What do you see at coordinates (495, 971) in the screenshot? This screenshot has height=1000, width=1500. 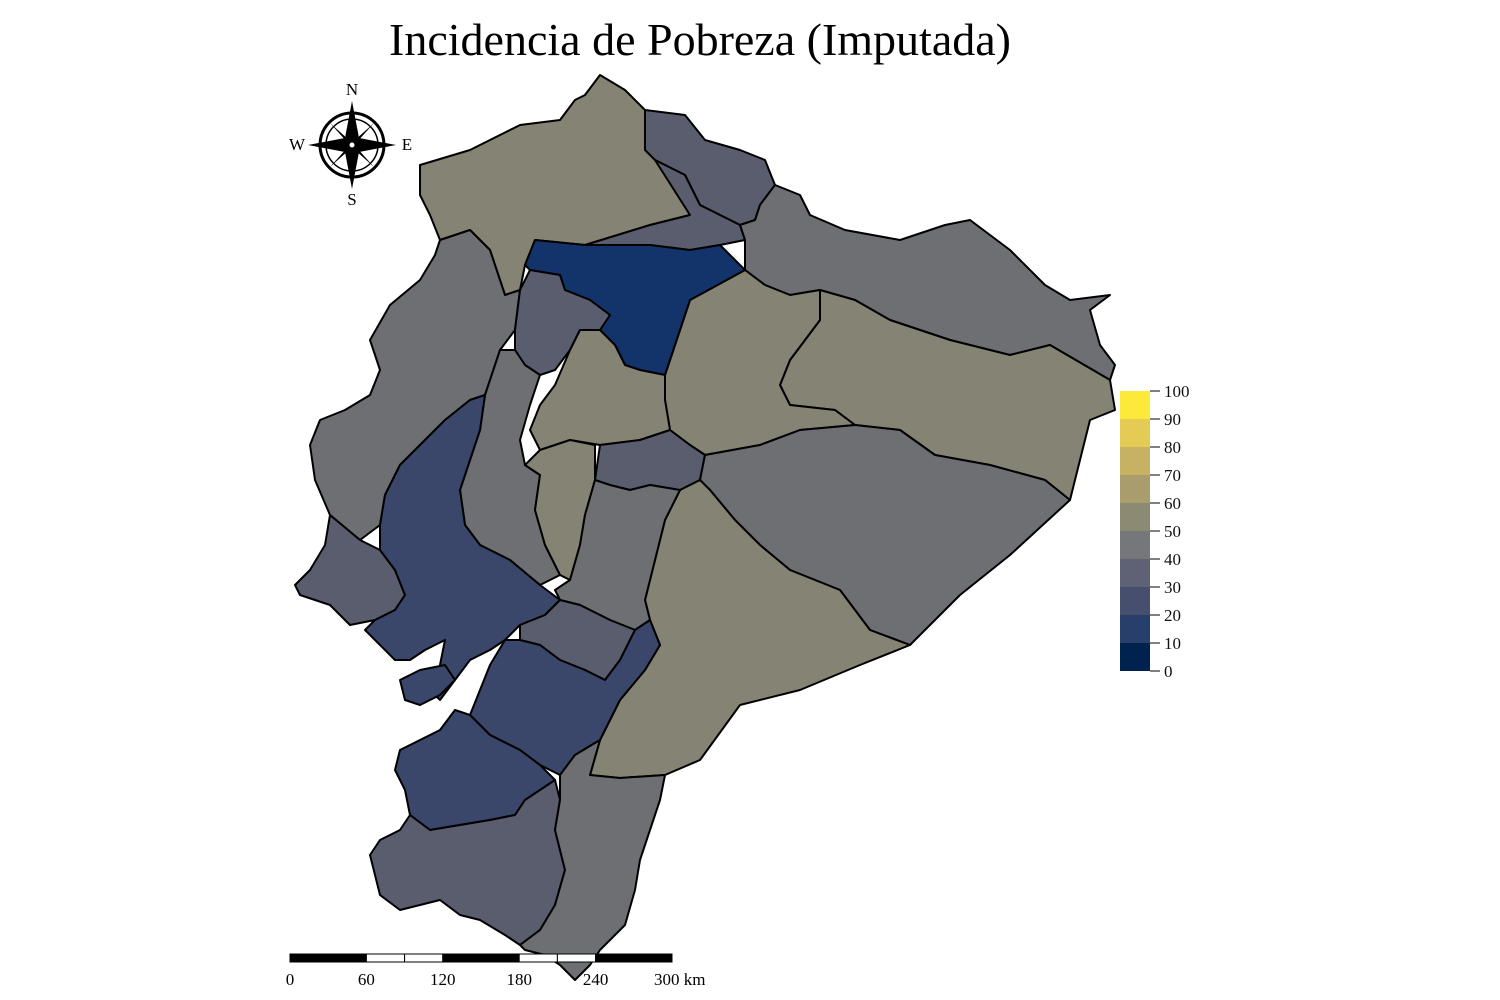 I see `scale-bar: 0 60 120 180 240 300 km` at bounding box center [495, 971].